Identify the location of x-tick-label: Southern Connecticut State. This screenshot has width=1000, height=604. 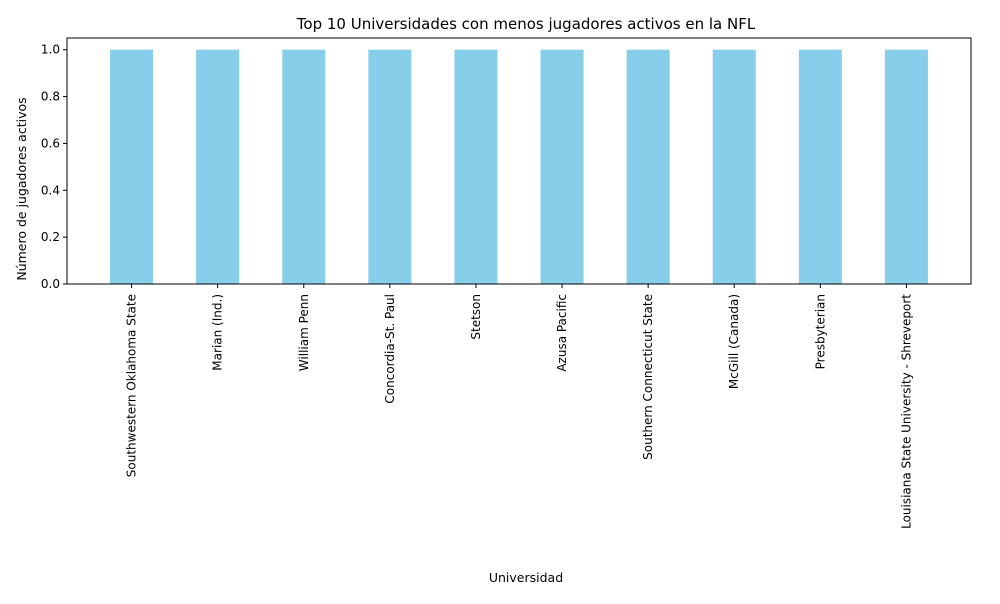
(648, 377).